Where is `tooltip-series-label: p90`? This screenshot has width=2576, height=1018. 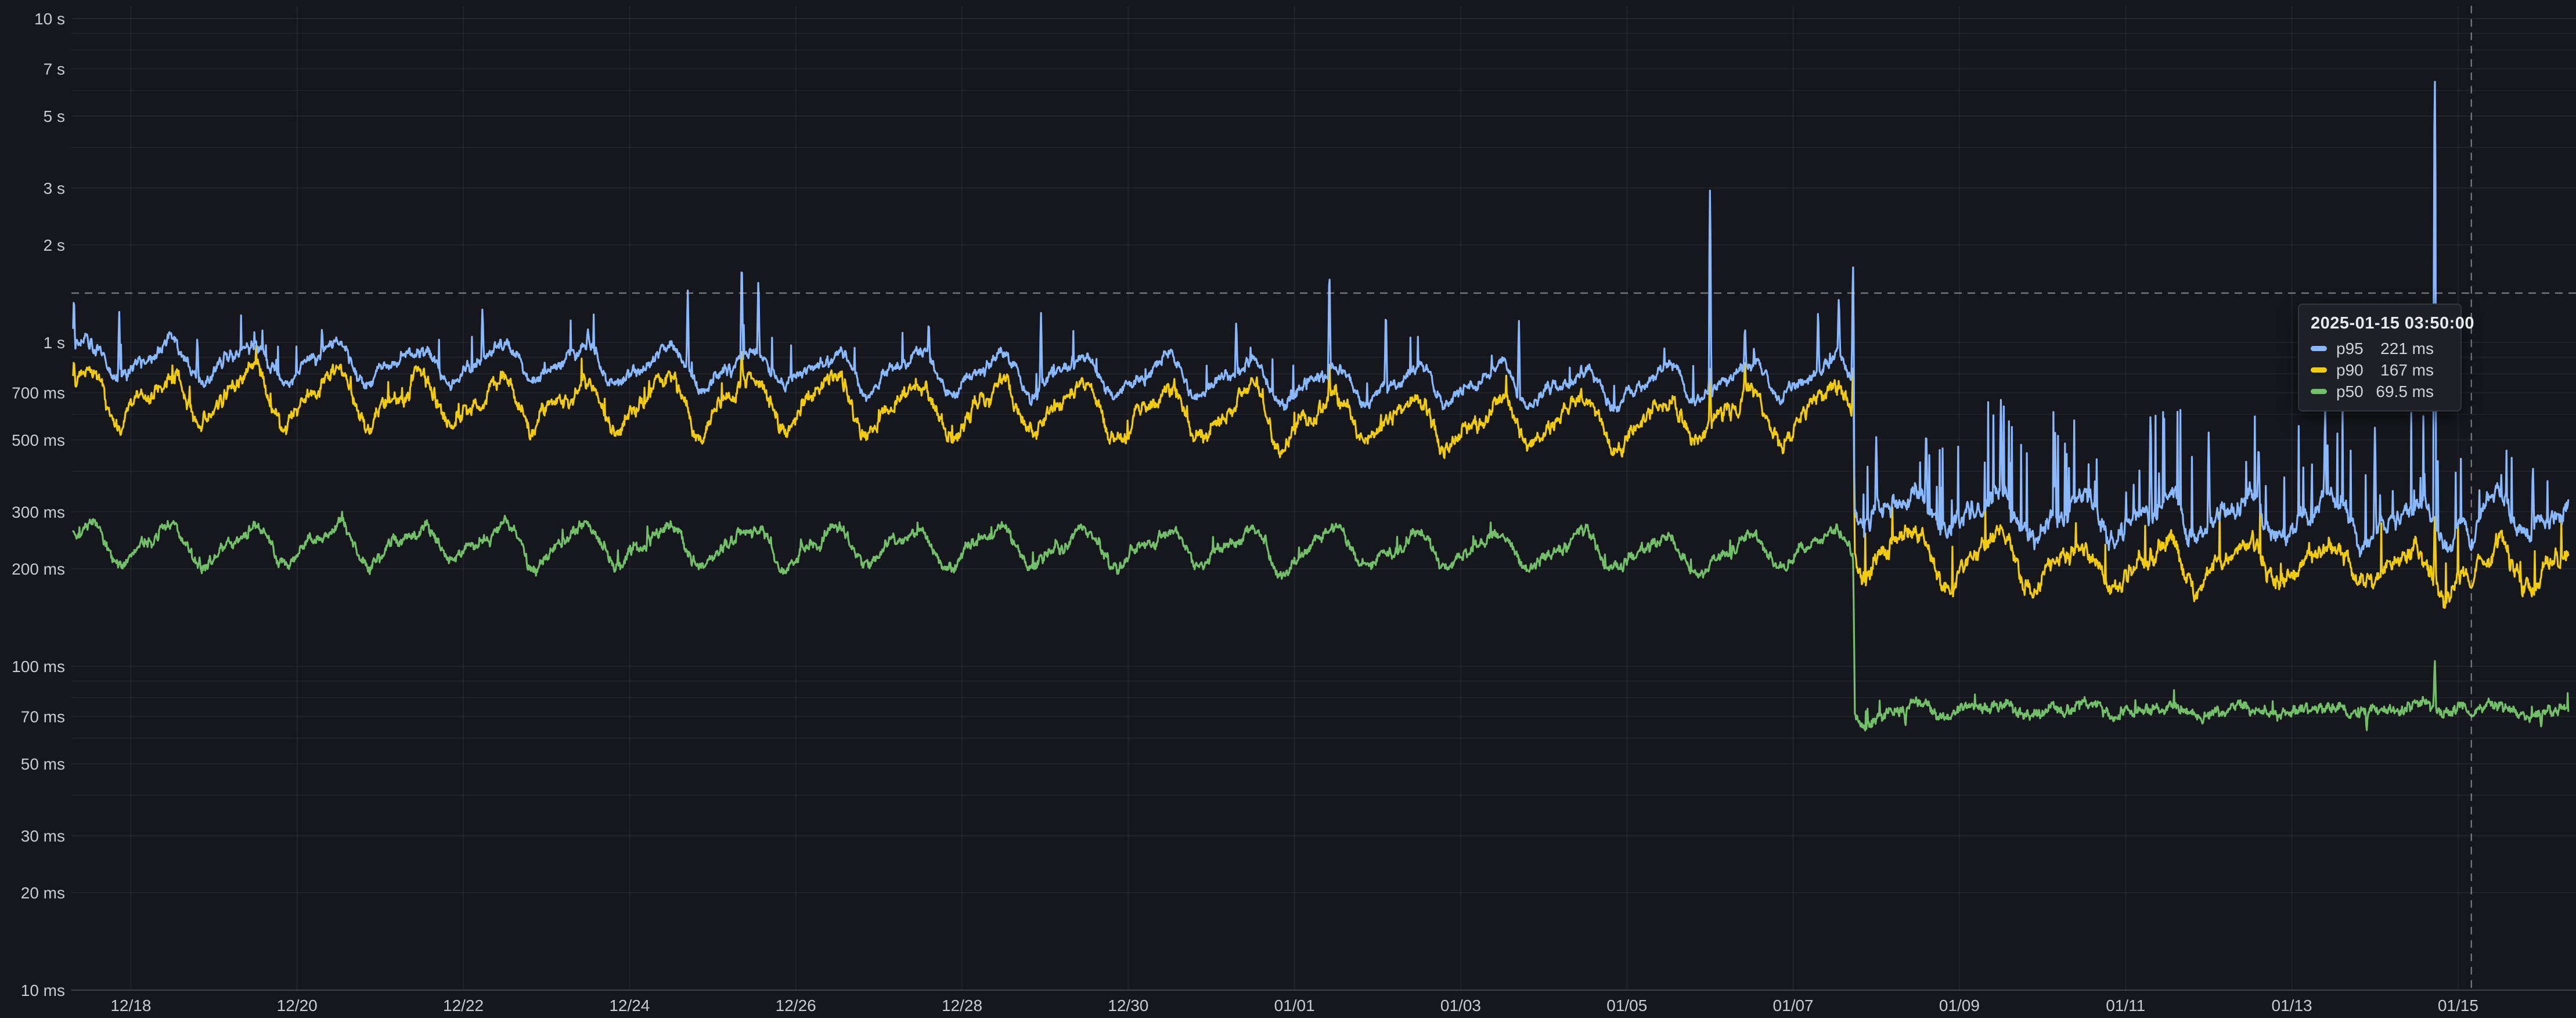 tooltip-series-label: p90 is located at coordinates (2350, 370).